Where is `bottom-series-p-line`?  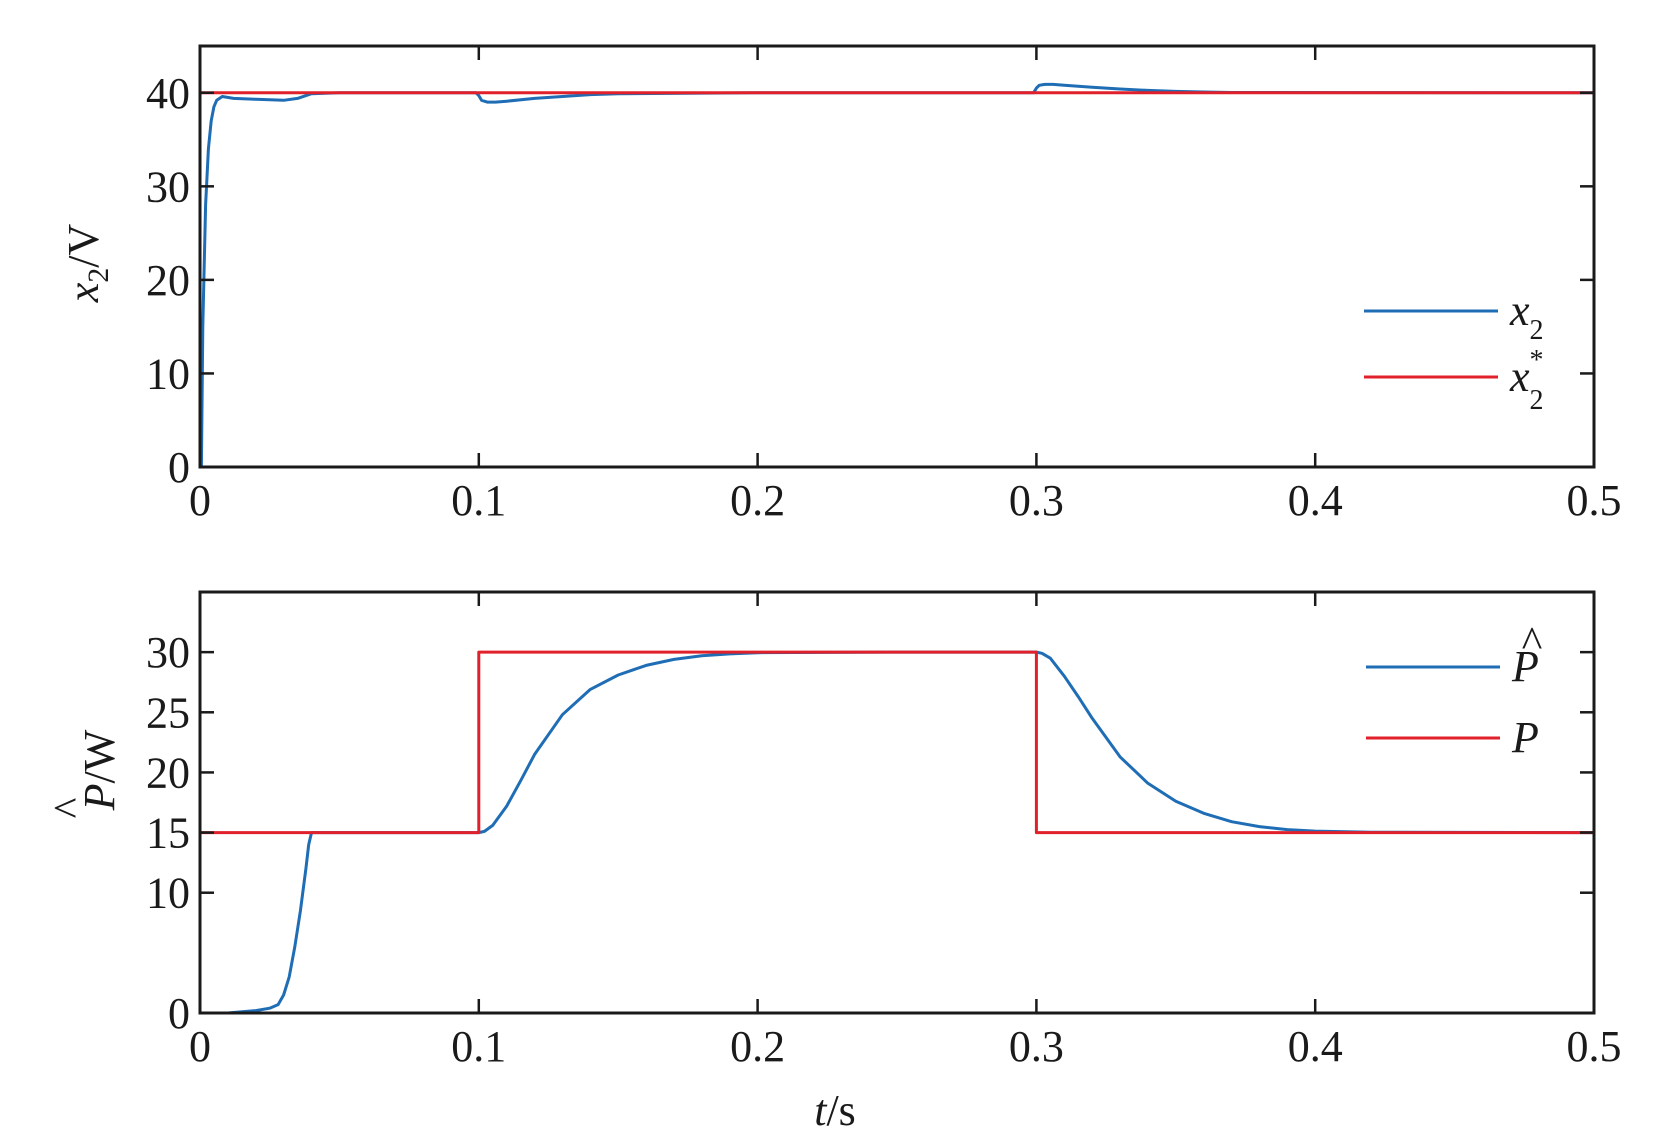 bottom-series-p-line is located at coordinates (897, 742).